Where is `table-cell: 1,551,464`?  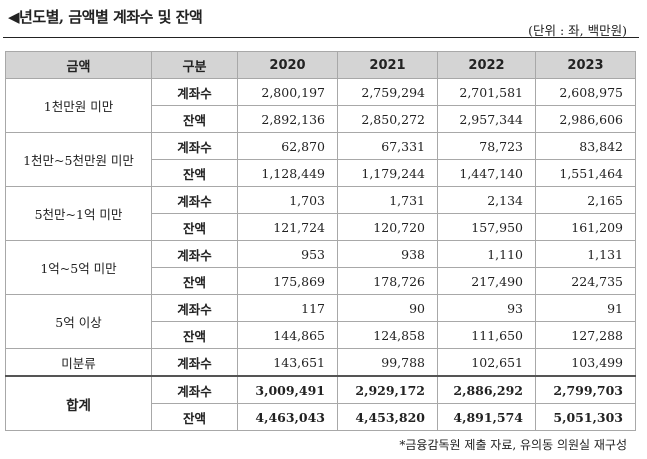
table-cell: 1,551,464 is located at coordinates (585, 173).